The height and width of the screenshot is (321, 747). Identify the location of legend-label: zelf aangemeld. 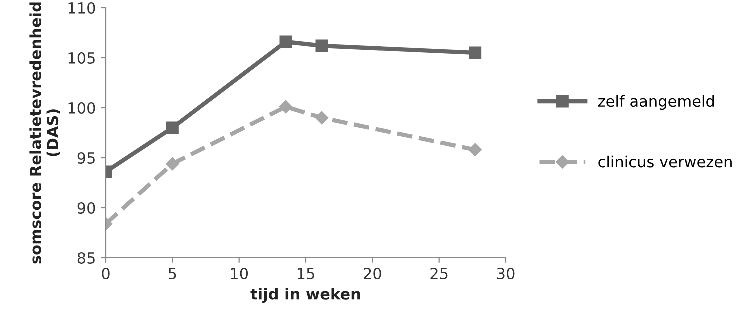
(656, 102).